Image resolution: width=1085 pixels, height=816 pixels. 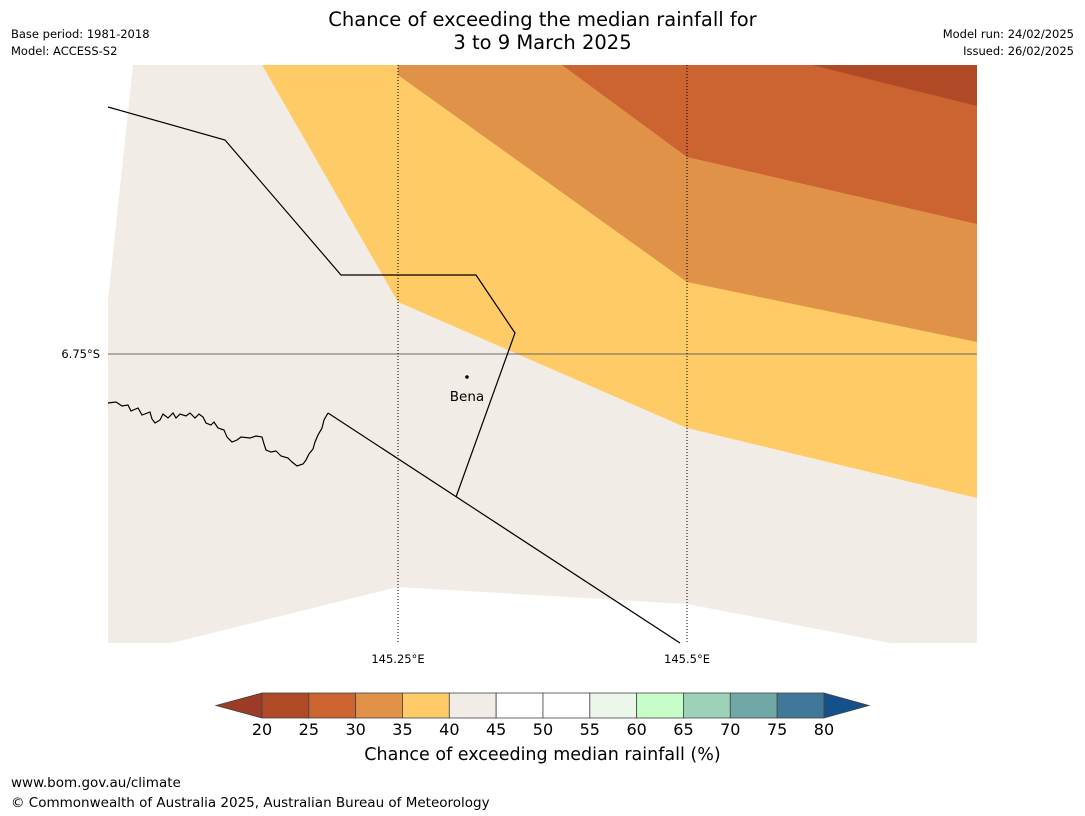 What do you see at coordinates (636, 729) in the screenshot?
I see `colorbar-tick-60: 60` at bounding box center [636, 729].